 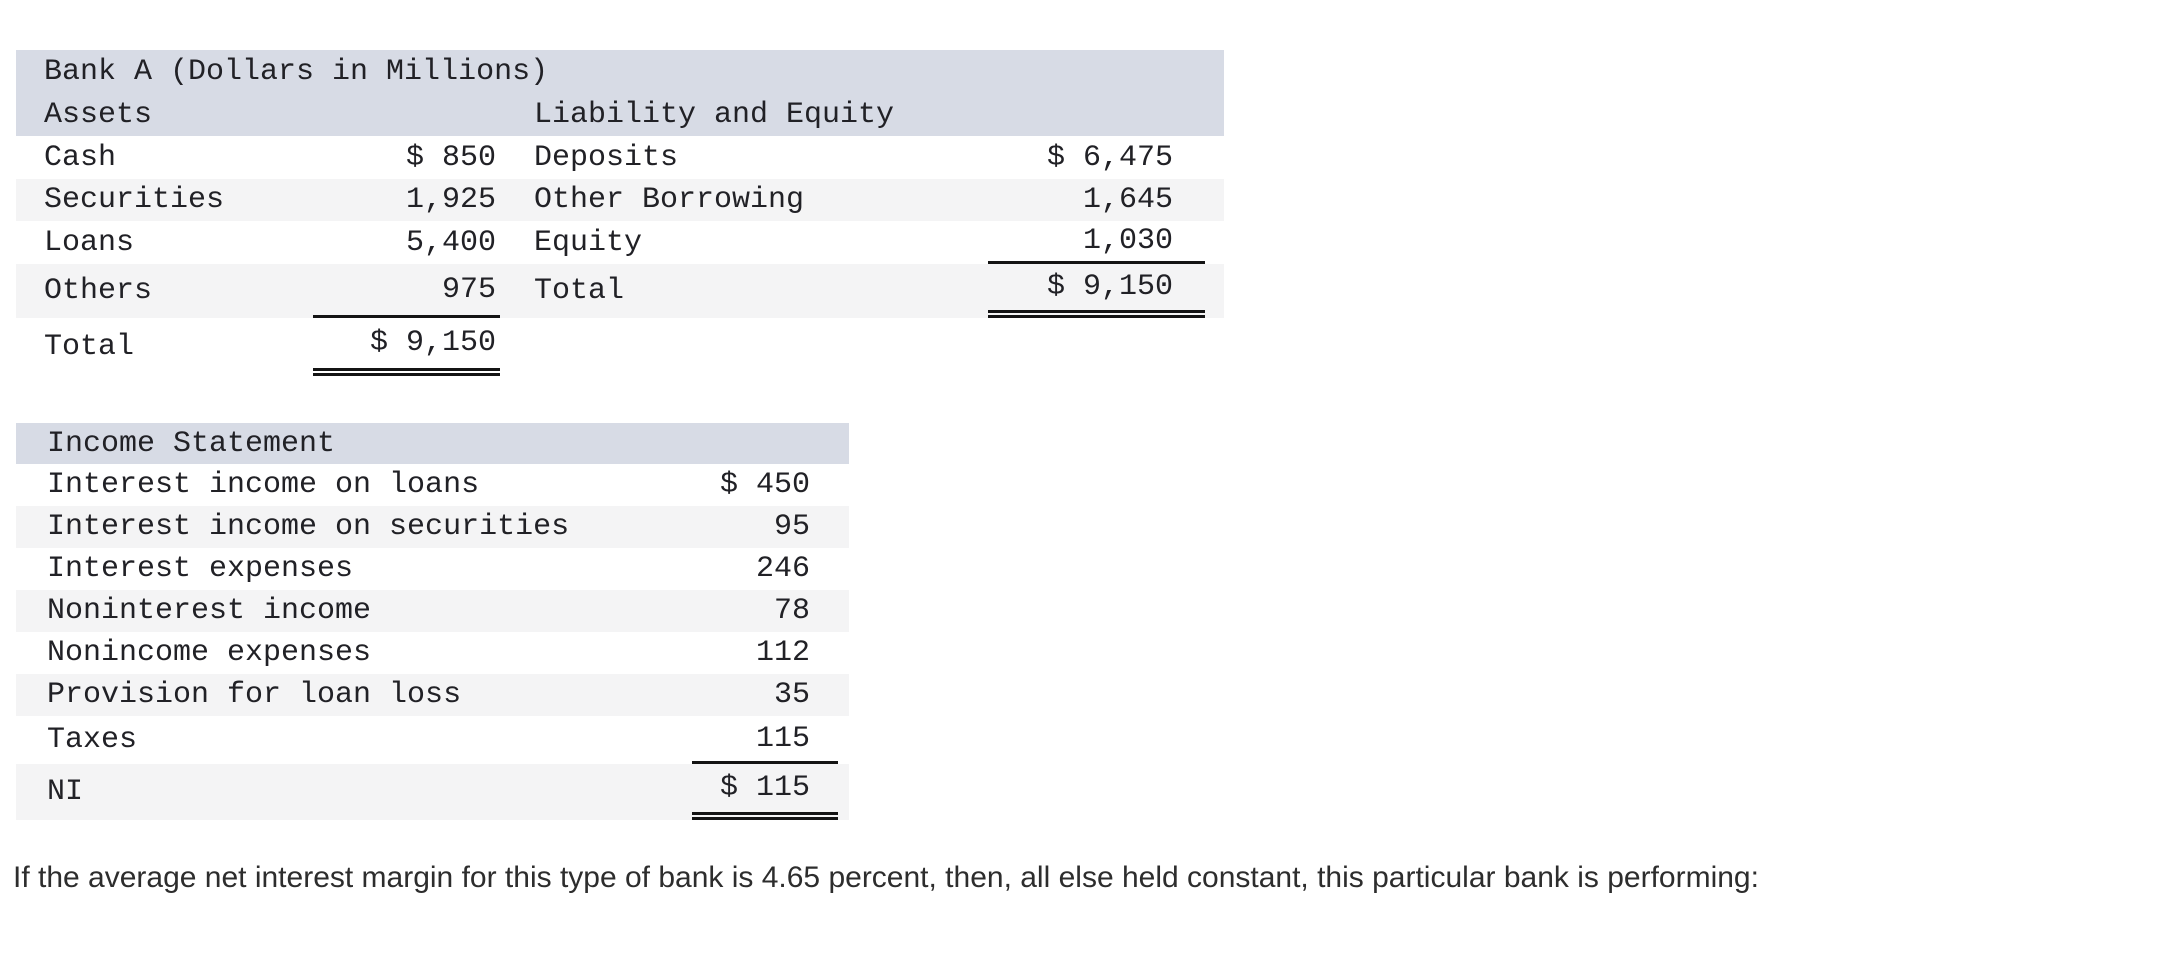 I want to click on income-item-value: 112, so click(x=782, y=653).